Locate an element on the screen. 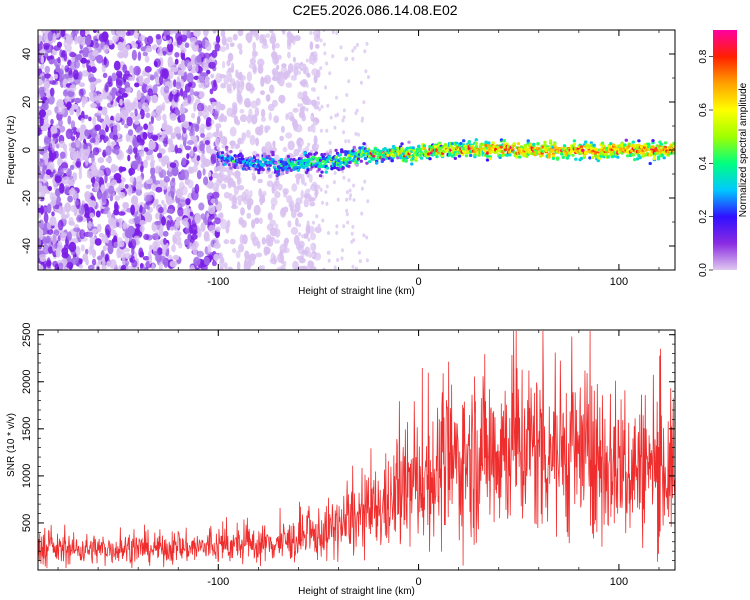  colorbar-tick-label: 0.2 is located at coordinates (703, 216).